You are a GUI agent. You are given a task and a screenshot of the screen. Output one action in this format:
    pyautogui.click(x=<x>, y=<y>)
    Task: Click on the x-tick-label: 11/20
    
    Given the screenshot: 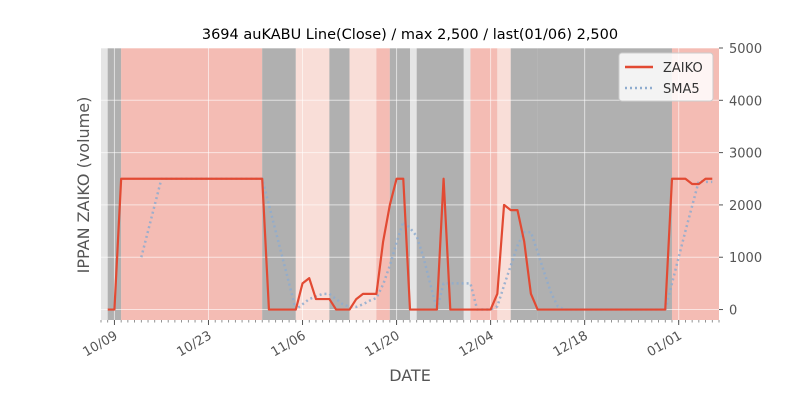 What is the action you would take?
    pyautogui.click(x=383, y=344)
    